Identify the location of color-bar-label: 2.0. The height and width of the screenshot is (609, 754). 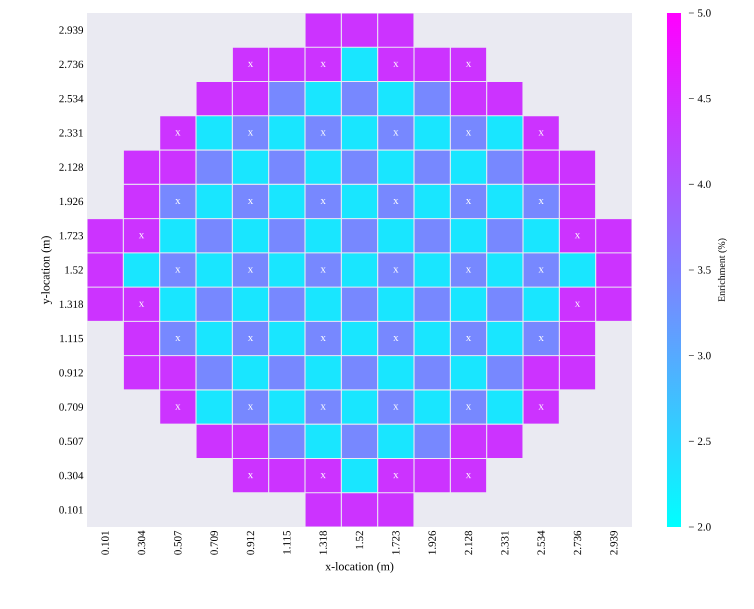
(704, 527).